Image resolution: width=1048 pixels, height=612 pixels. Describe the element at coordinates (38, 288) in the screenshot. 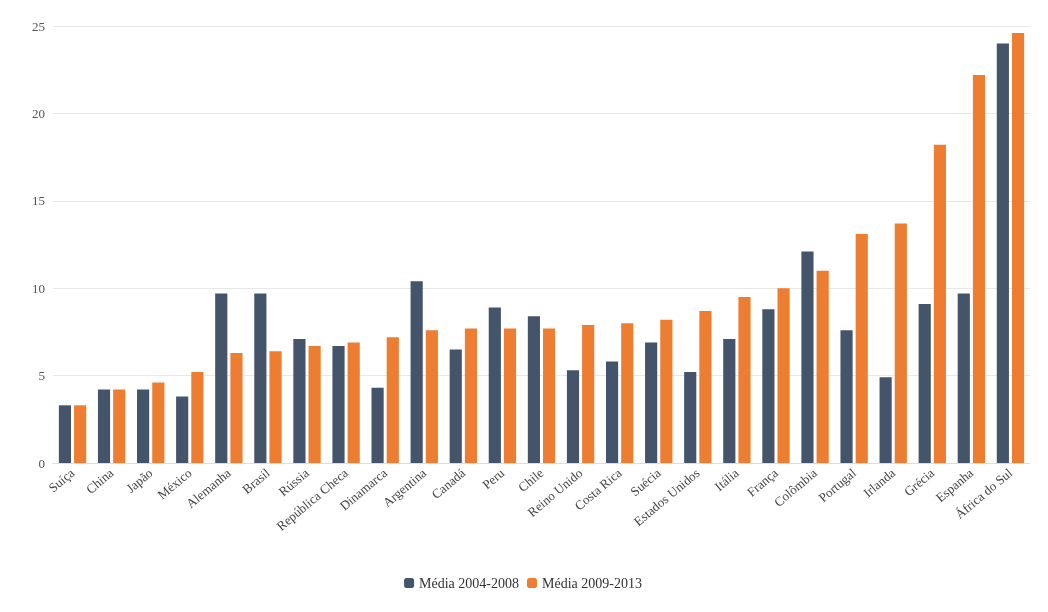

I see `y-tick-label: 10` at that location.